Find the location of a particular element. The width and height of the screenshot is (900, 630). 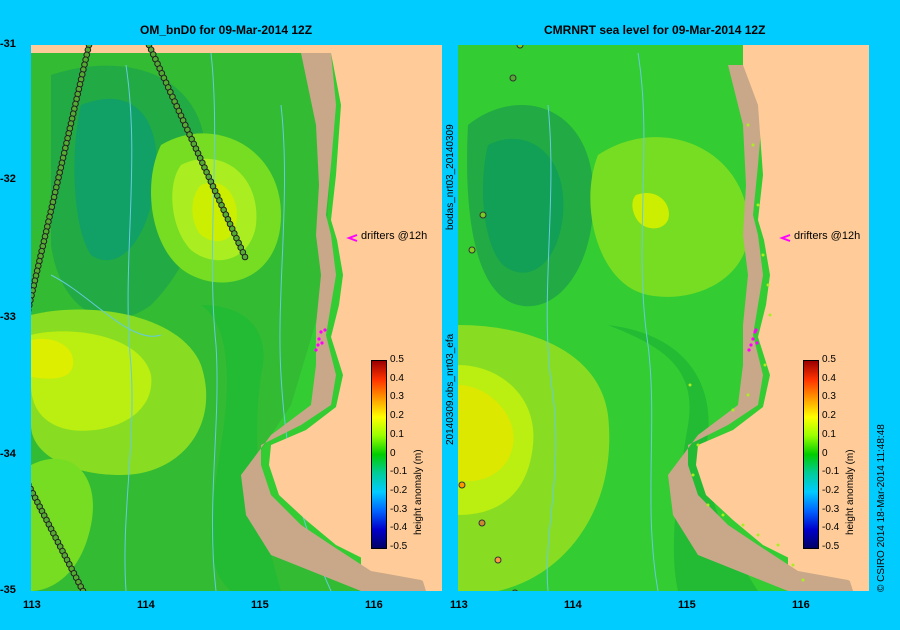

x-tick-114-left: 114 is located at coordinates (146, 605).